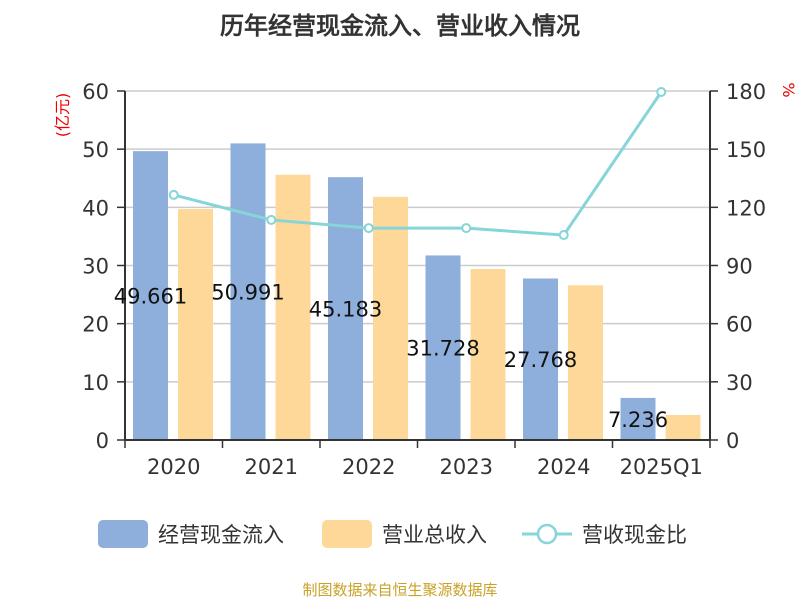 This screenshot has height=600, width=800. I want to click on chart-title: 历年经营现金流入、营业收入情况, so click(400, 26).